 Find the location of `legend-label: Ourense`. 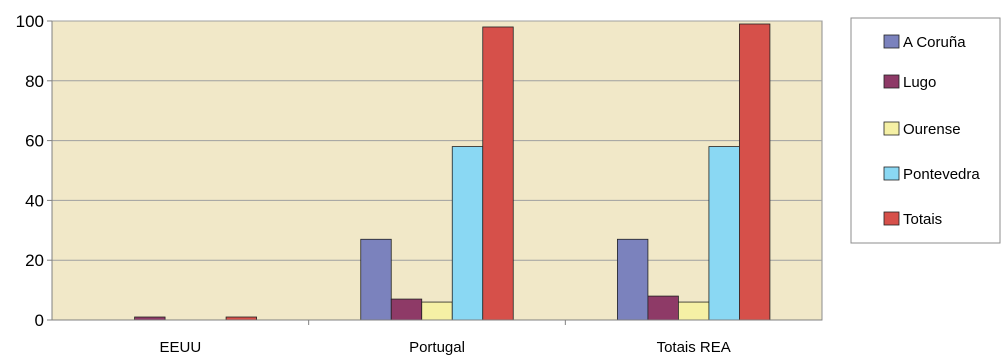

legend-label: Ourense is located at coordinates (932, 129).